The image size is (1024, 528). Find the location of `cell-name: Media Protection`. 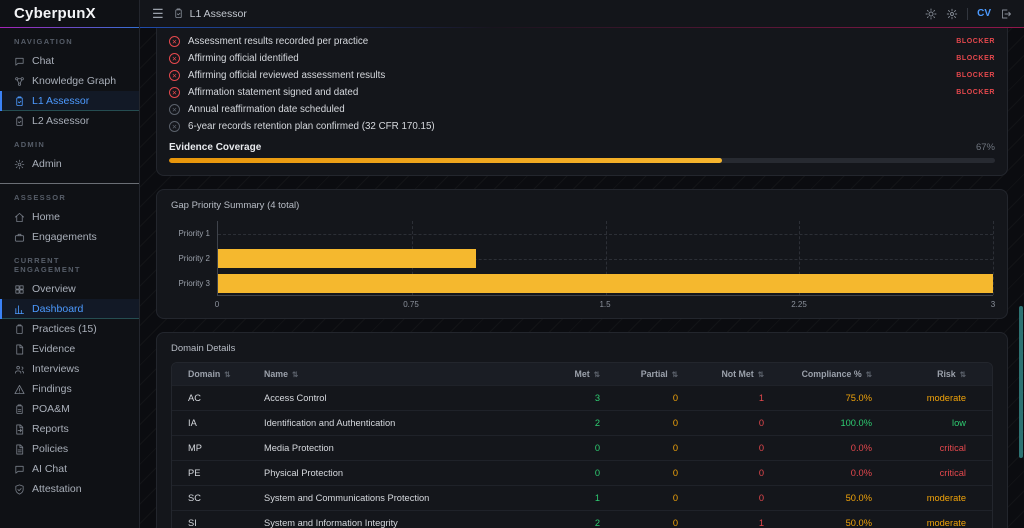

cell-name: Media Protection is located at coordinates (400, 448).